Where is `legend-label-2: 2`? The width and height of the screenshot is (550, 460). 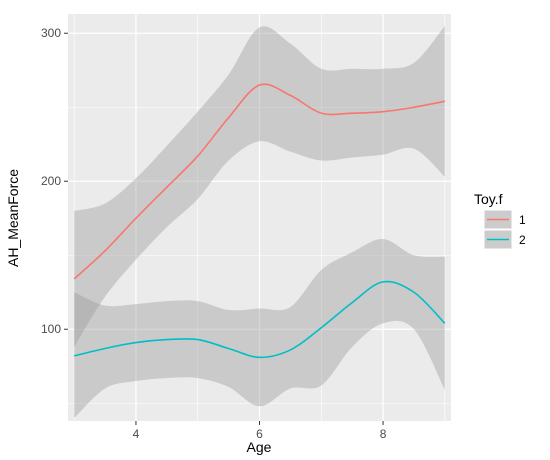
legend-label-2: 2 is located at coordinates (522, 240).